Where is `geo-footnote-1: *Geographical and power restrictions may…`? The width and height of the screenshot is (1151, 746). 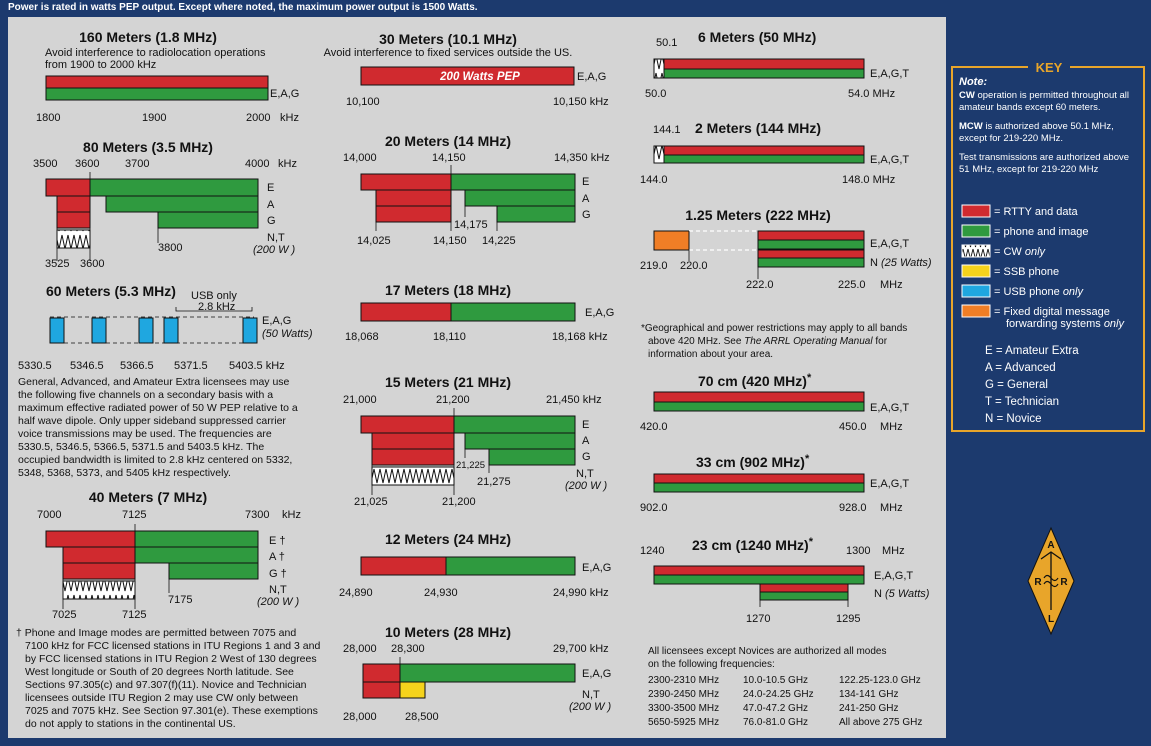
geo-footnote-1: *Geographical and power restrictions may… is located at coordinates (774, 328).